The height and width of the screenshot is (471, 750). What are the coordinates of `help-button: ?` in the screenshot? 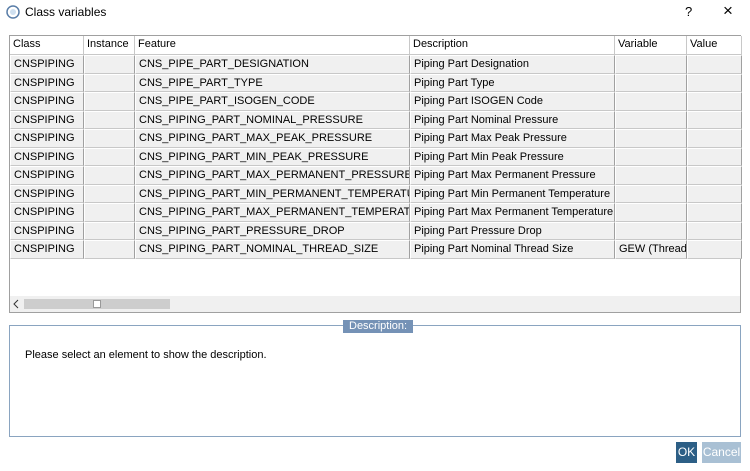 It's located at (689, 11).